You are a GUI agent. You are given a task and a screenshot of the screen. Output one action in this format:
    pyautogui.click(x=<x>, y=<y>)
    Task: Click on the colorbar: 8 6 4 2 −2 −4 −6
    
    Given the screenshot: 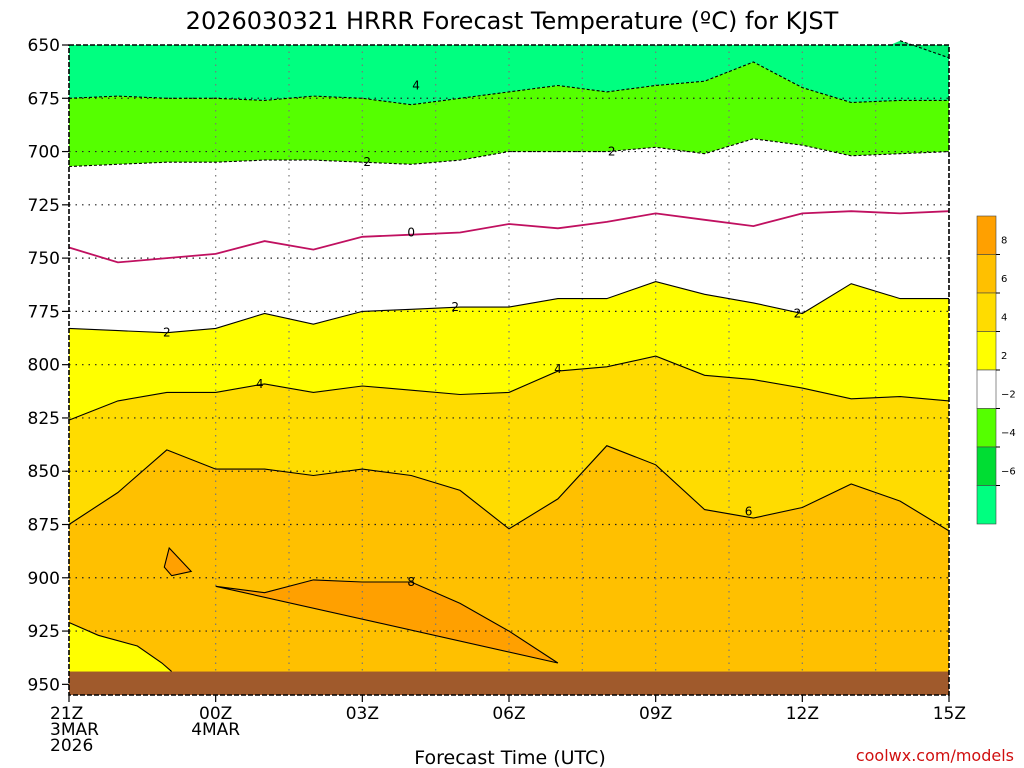 What is the action you would take?
    pyautogui.click(x=996, y=370)
    